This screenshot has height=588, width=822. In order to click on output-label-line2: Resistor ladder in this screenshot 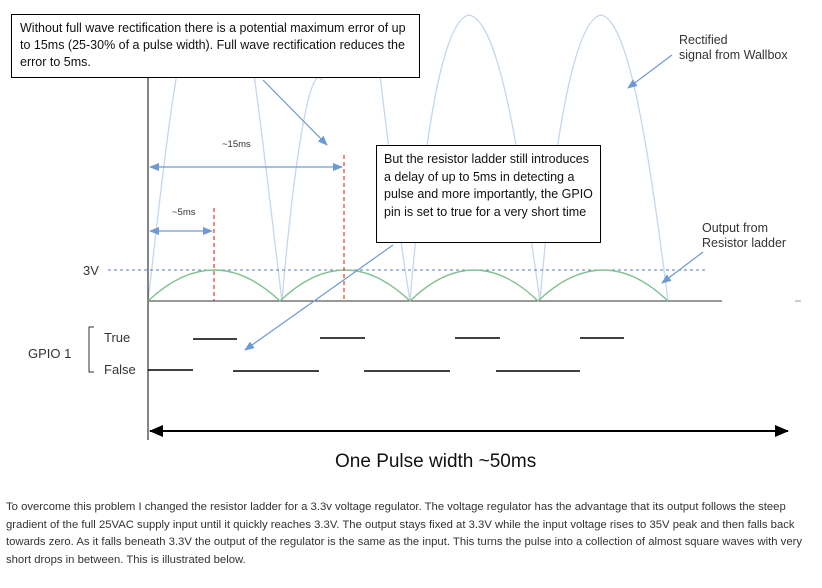, I will do `click(744, 243)`.